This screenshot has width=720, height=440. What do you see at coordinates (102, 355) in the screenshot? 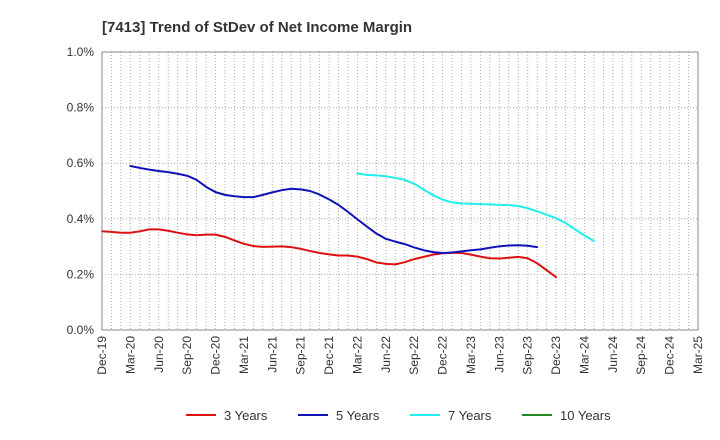
I see `x-tick-label: Dec-19` at bounding box center [102, 355].